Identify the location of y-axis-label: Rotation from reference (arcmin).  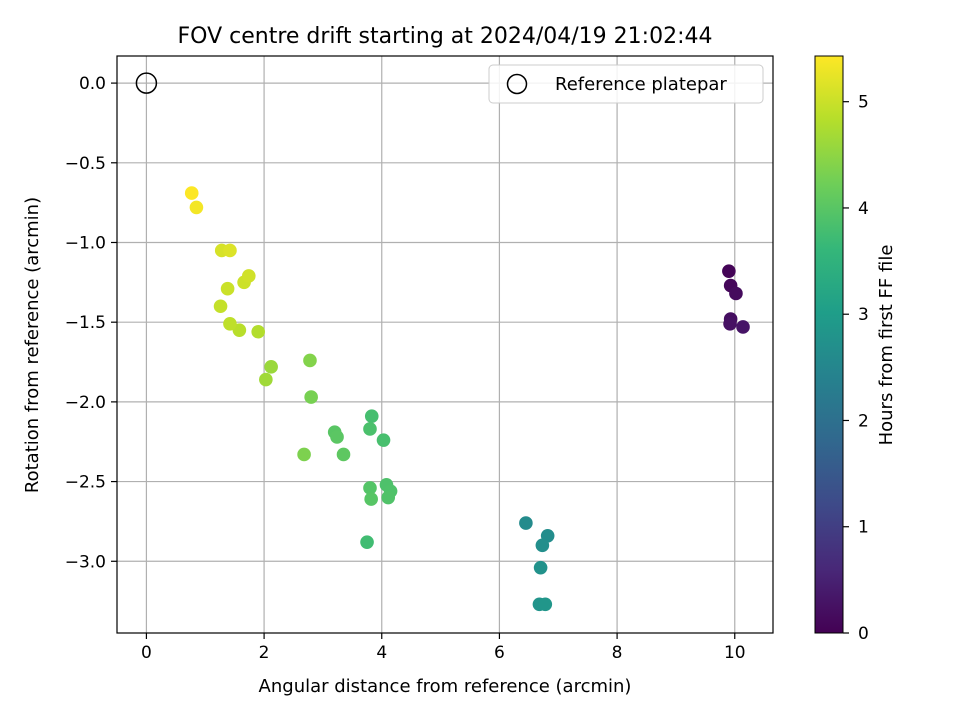
(32, 345).